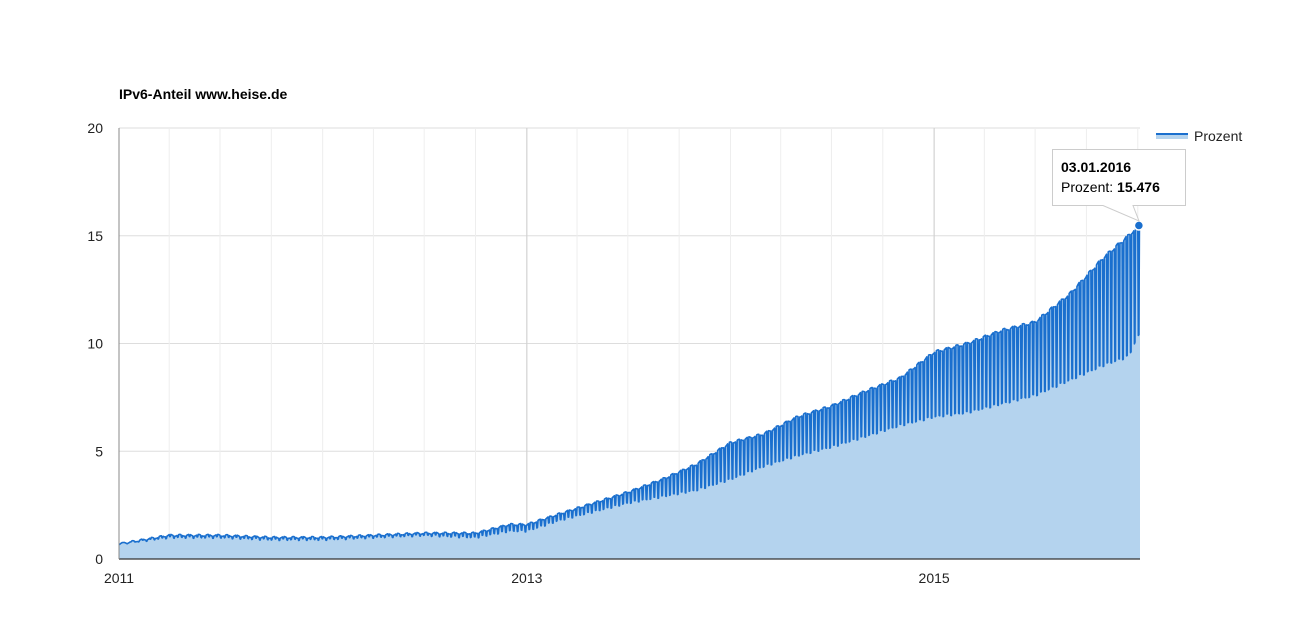 The image size is (1310, 634). What do you see at coordinates (119, 578) in the screenshot?
I see `x-tick-label: 2011` at bounding box center [119, 578].